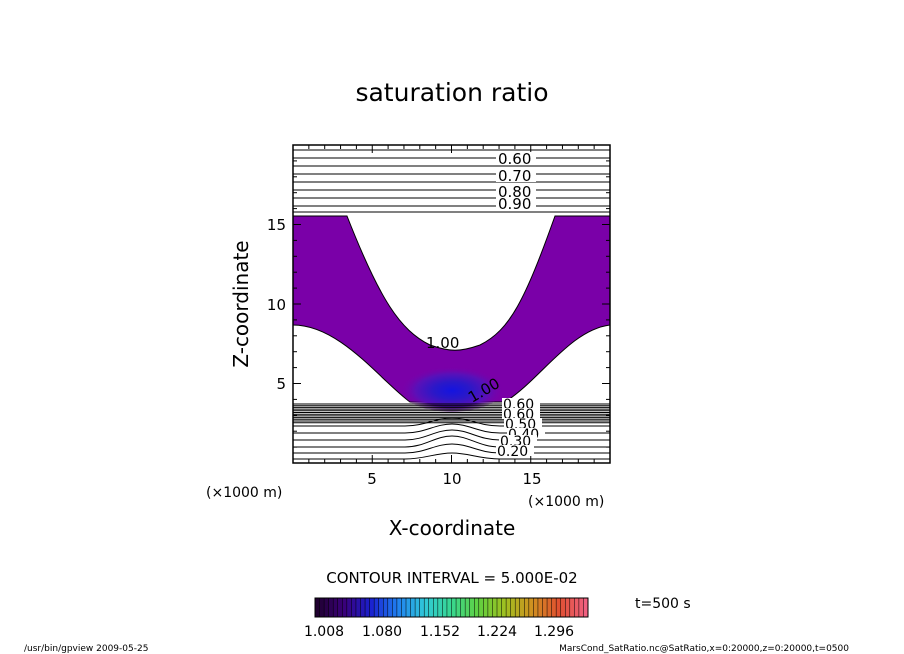  What do you see at coordinates (382, 632) in the screenshot?
I see `colorbar-tick-1: 1.080` at bounding box center [382, 632].